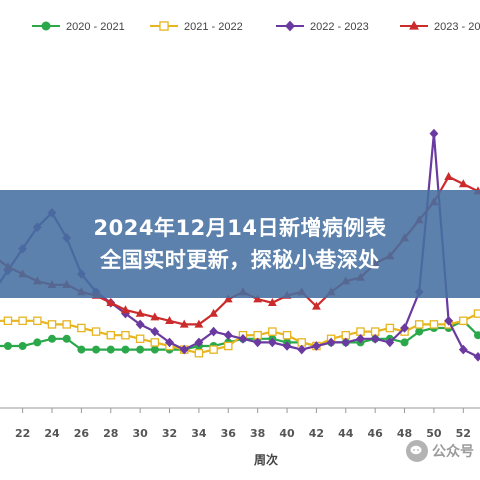 The height and width of the screenshot is (480, 480). Describe the element at coordinates (199, 433) in the screenshot. I see `x-tick-label-6: 34` at that location.